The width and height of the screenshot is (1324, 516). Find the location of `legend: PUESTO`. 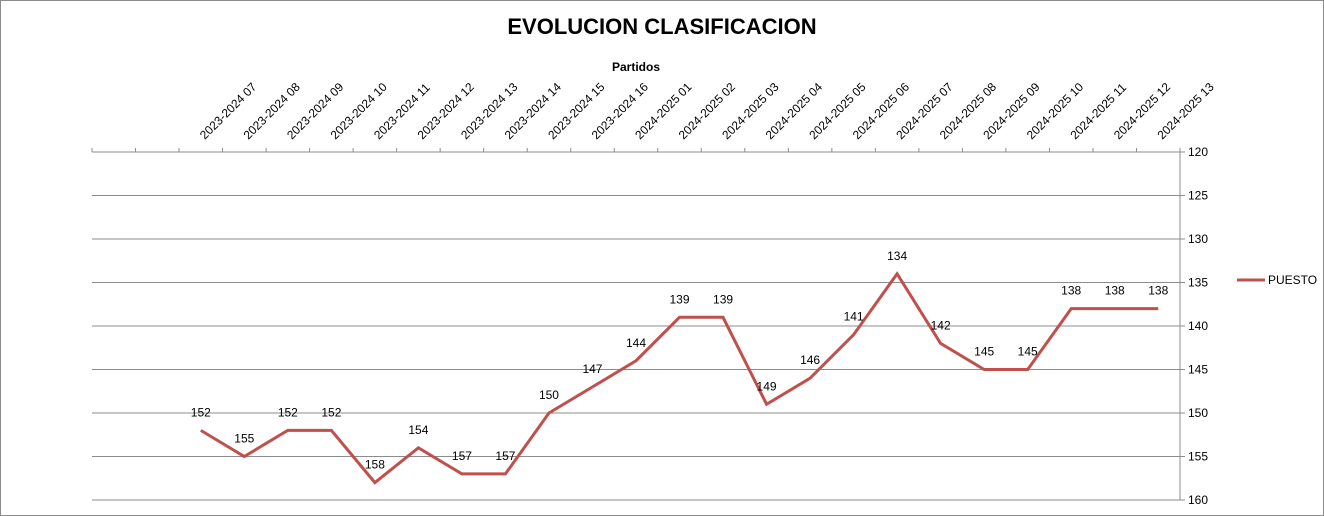

legend: PUESTO is located at coordinates (1277, 280).